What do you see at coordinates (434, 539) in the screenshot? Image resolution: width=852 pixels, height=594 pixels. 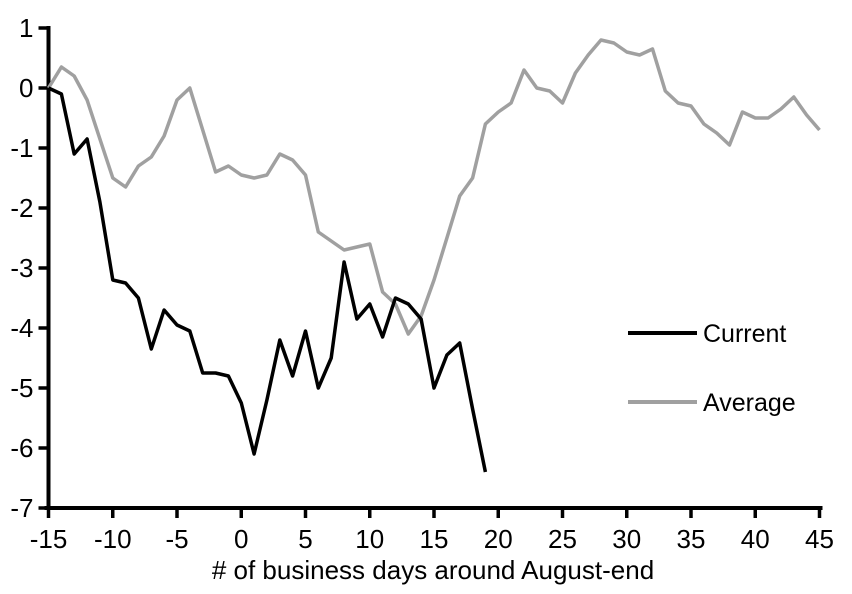 I see `x-tick-label: 15` at bounding box center [434, 539].